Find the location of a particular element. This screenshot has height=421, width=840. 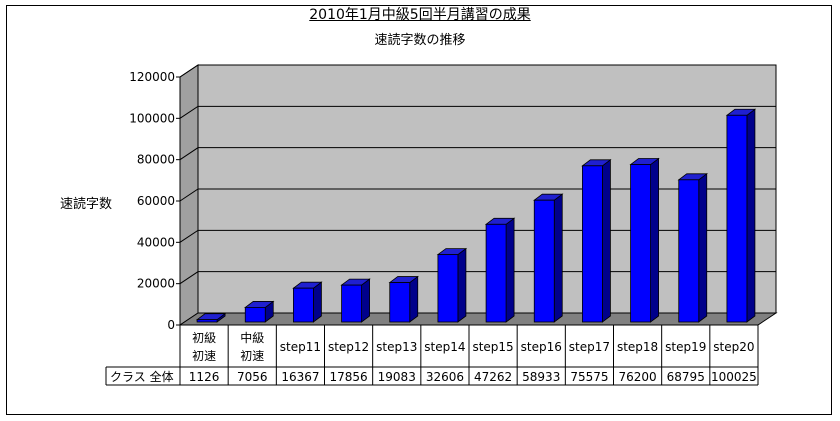

x-tick-label: step11 is located at coordinates (300, 347).